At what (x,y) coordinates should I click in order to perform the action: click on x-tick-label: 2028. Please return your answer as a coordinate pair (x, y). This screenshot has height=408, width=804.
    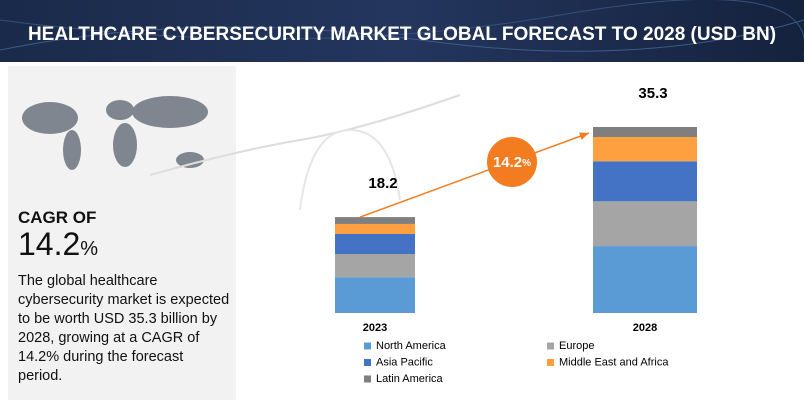
    Looking at the image, I should click on (645, 328).